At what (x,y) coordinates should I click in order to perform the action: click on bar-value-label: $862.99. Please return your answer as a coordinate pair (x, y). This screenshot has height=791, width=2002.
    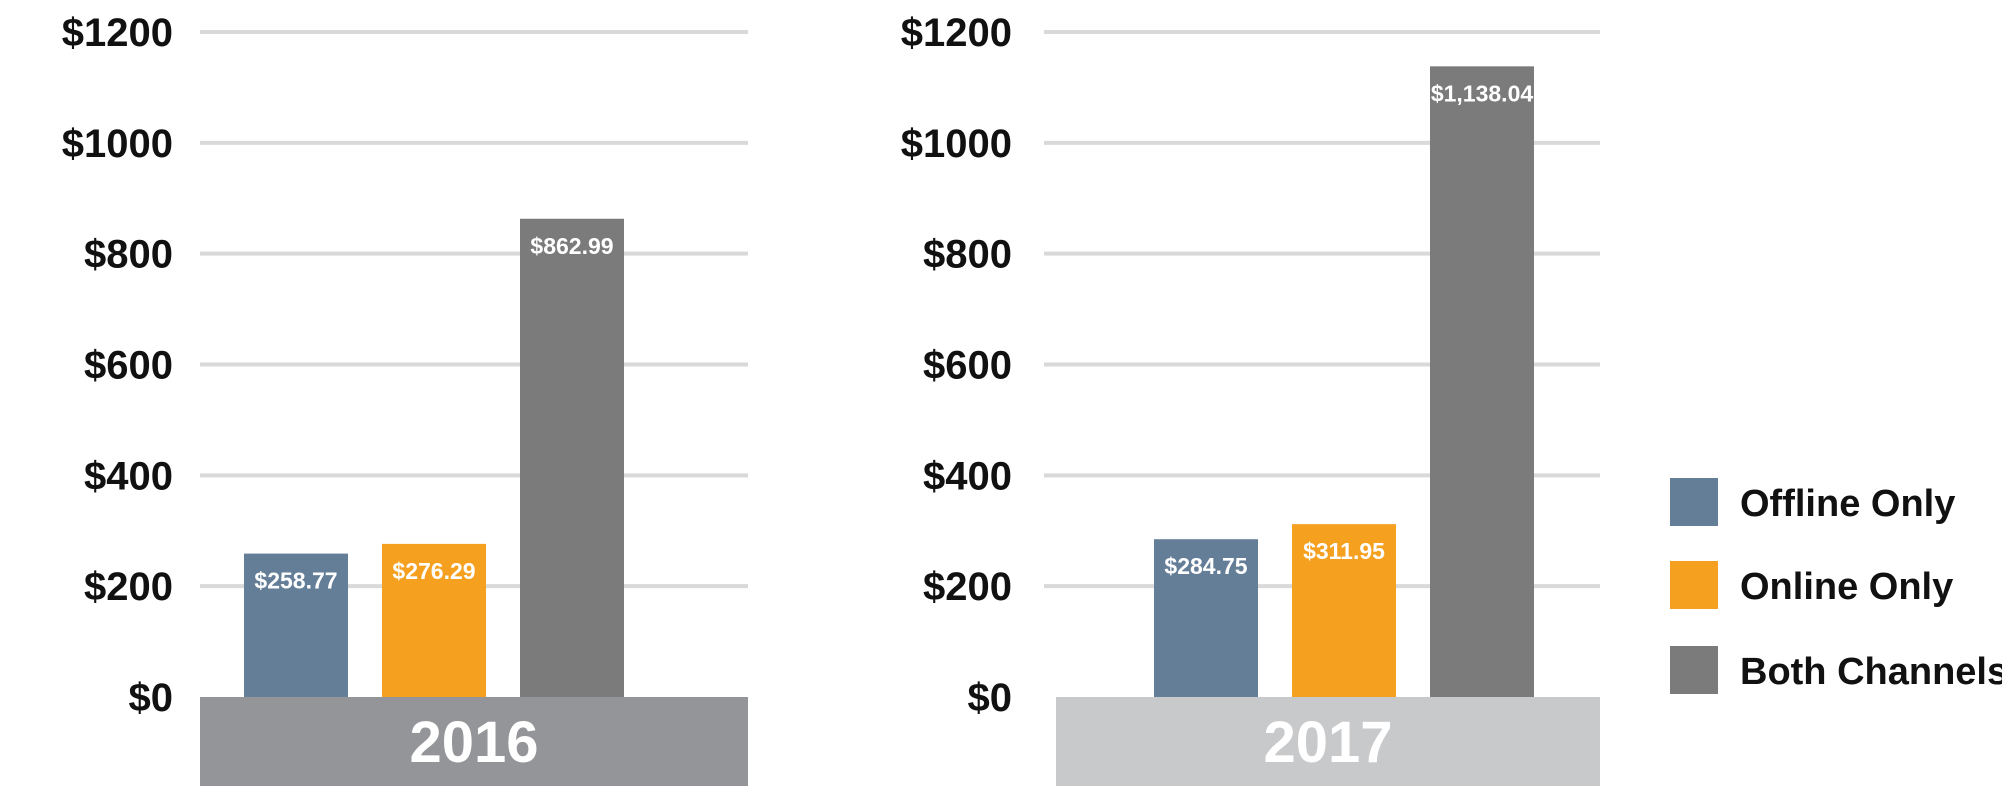
    Looking at the image, I should click on (571, 246).